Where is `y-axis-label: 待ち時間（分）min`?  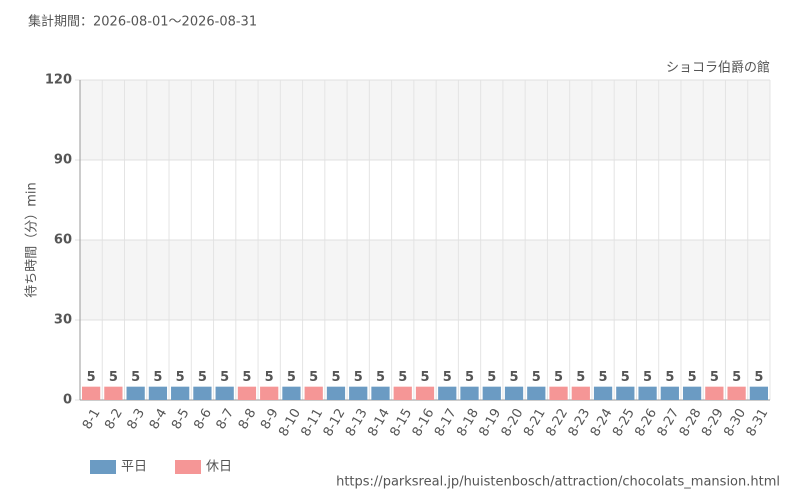
y-axis-label: 待ち時間（分）min is located at coordinates (32, 240).